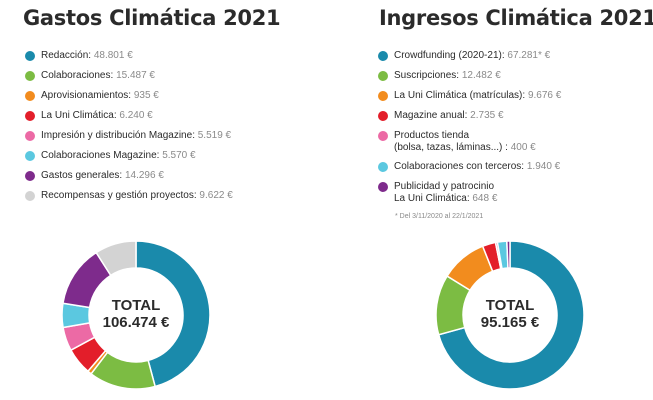  I want to click on legend-value: 5.519 €, so click(214, 135).